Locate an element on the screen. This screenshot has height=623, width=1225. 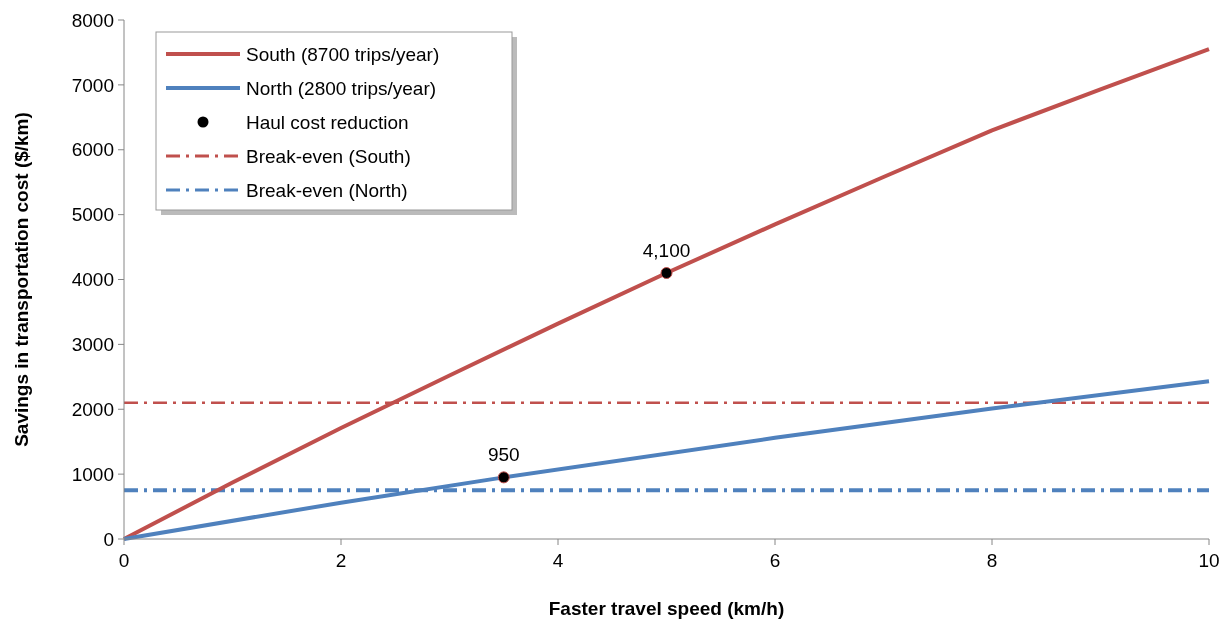
legend-label: Haul cost reduction is located at coordinates (327, 122).